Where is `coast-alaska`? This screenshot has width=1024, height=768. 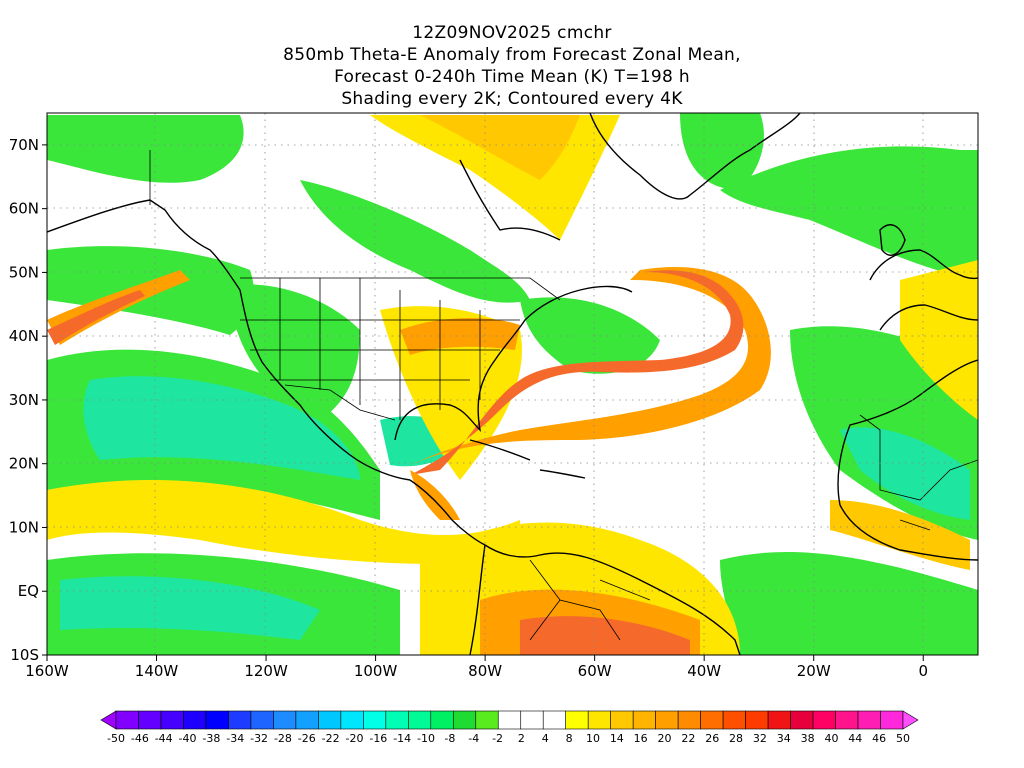
coast-alaska is located at coordinates (144, 245).